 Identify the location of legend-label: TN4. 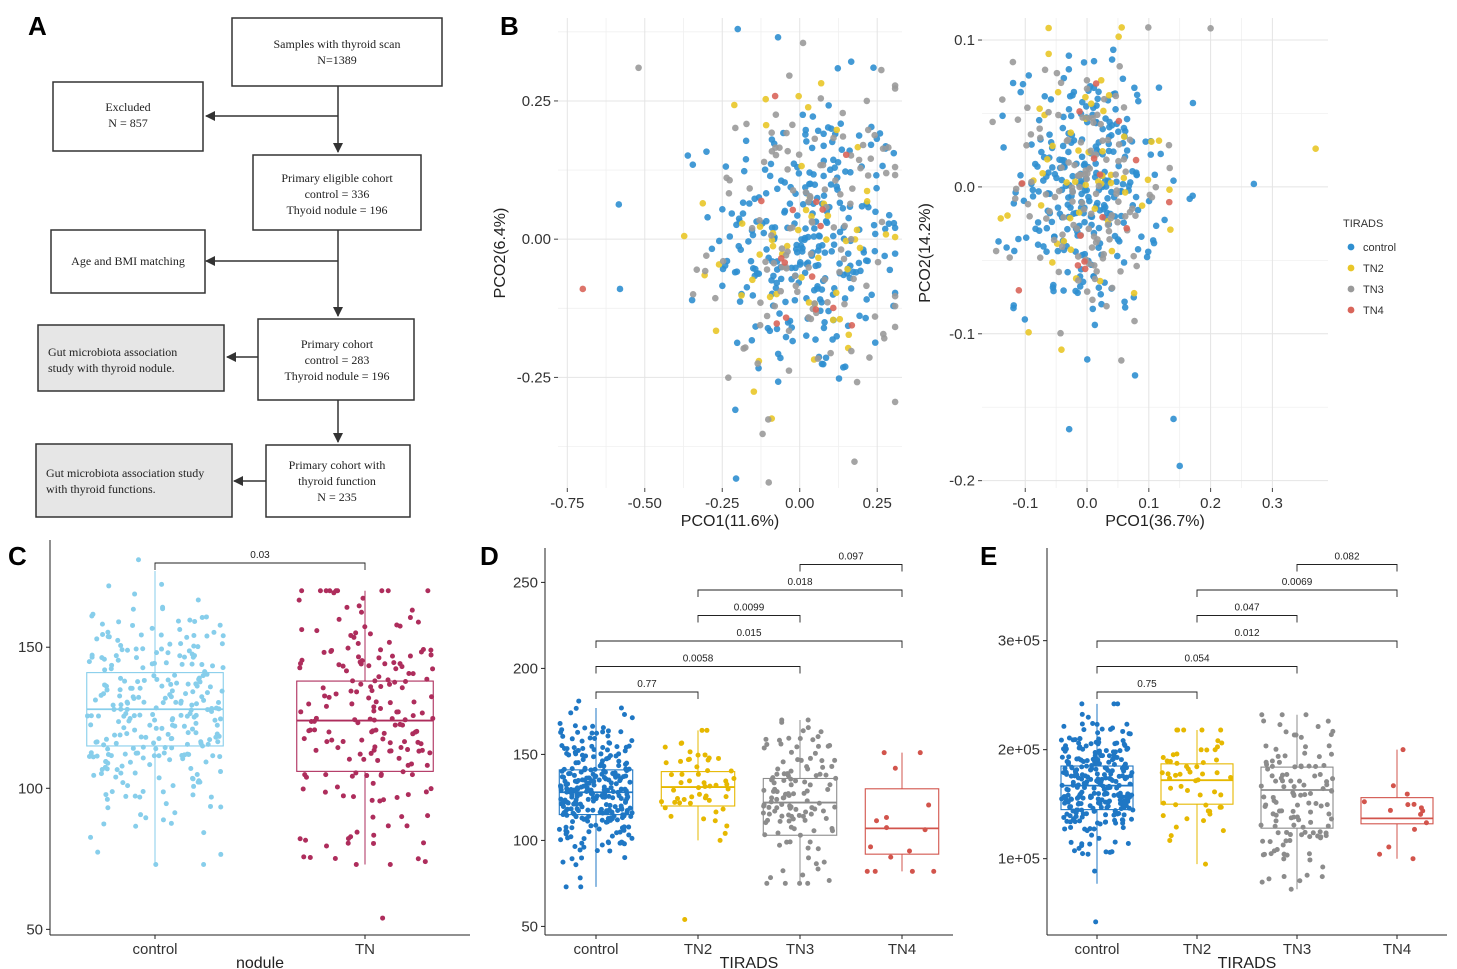
(1373, 311).